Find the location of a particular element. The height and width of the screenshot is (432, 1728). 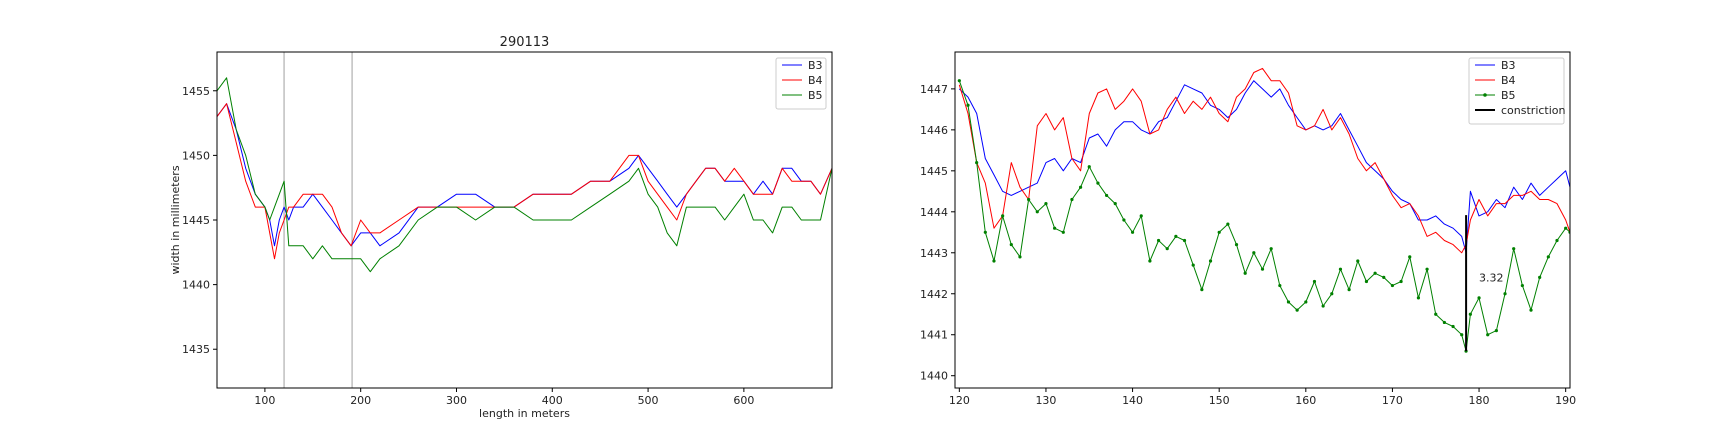

constriction-annotation: 3.32 is located at coordinates (1491, 277).